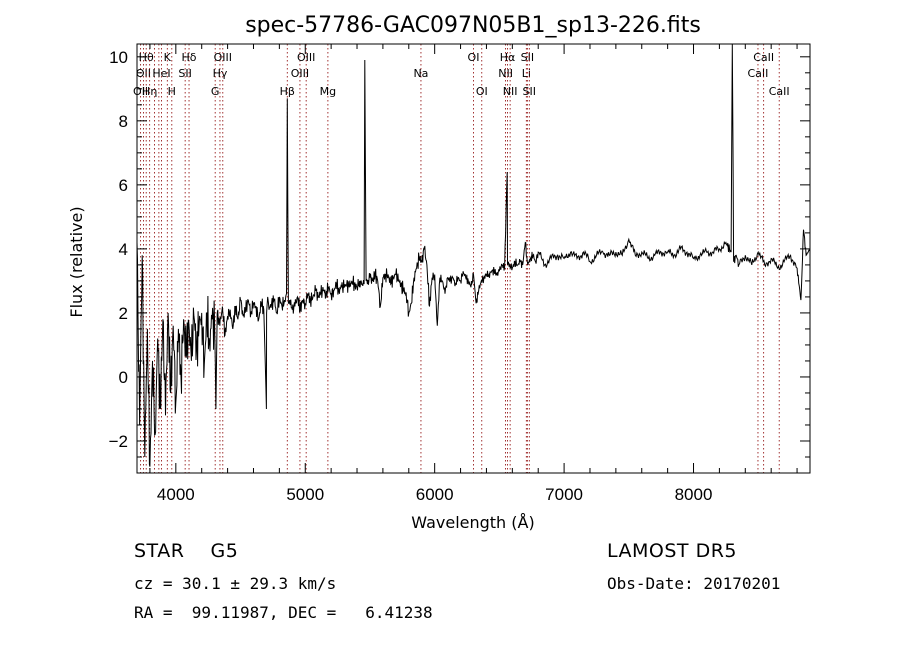 The width and height of the screenshot is (900, 649). What do you see at coordinates (118, 441) in the screenshot?
I see `y-tick-label: −2` at bounding box center [118, 441].